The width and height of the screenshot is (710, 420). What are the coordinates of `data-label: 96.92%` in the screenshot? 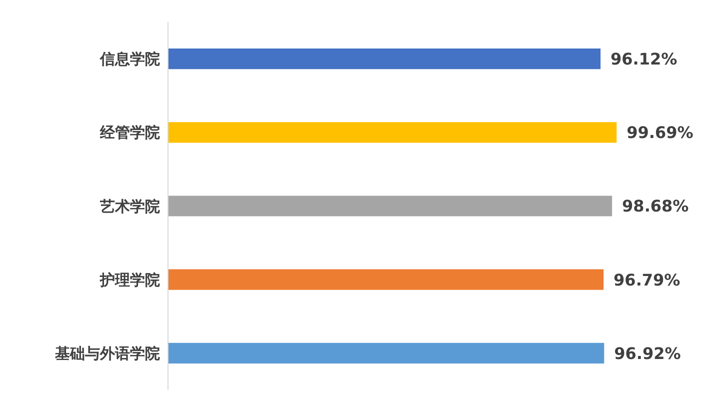 It's located at (647, 353).